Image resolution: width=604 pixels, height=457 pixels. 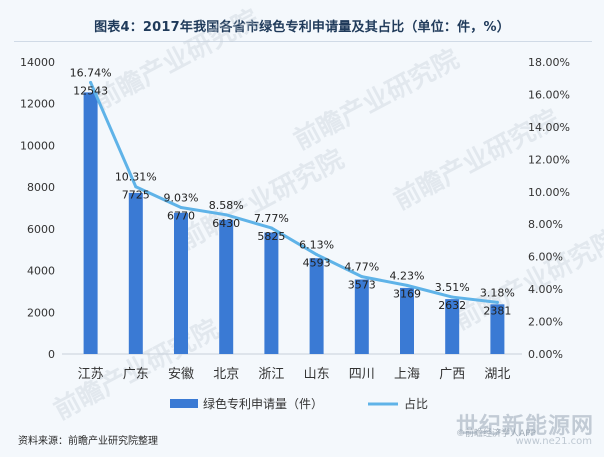 What do you see at coordinates (91, 72) in the screenshot?
I see `share-label-江苏: 16.74%` at bounding box center [91, 72].